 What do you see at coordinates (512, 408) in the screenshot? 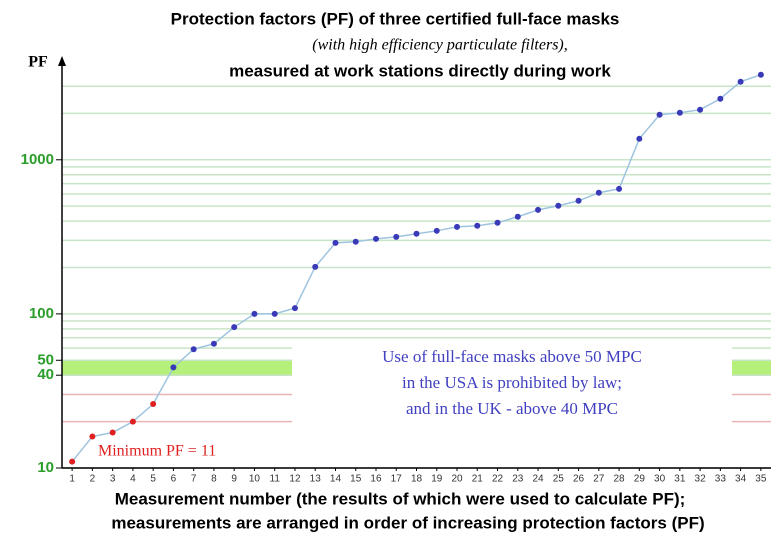
I see `annotation: and in the UK - above 40 MPC` at bounding box center [512, 408].